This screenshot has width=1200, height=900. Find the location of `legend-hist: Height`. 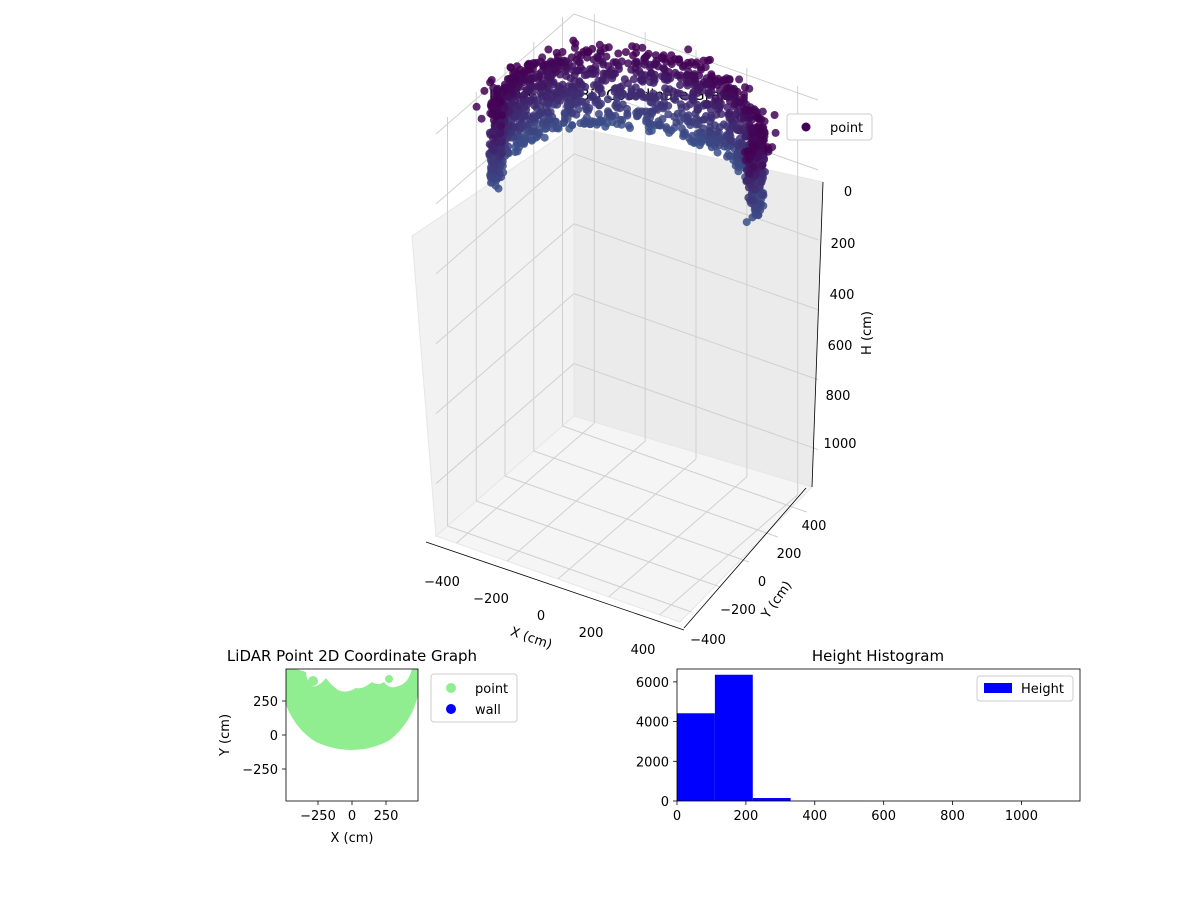

legend-hist: Height is located at coordinates (1025, 688).